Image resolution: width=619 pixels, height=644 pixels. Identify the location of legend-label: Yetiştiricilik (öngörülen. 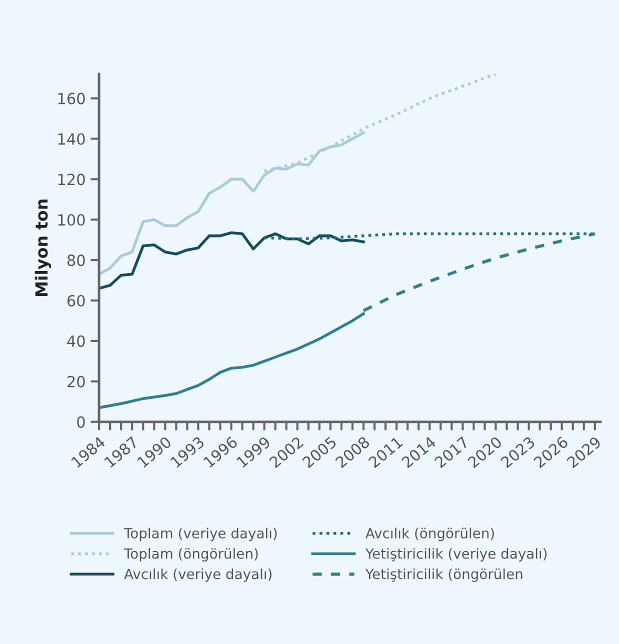
(443, 575).